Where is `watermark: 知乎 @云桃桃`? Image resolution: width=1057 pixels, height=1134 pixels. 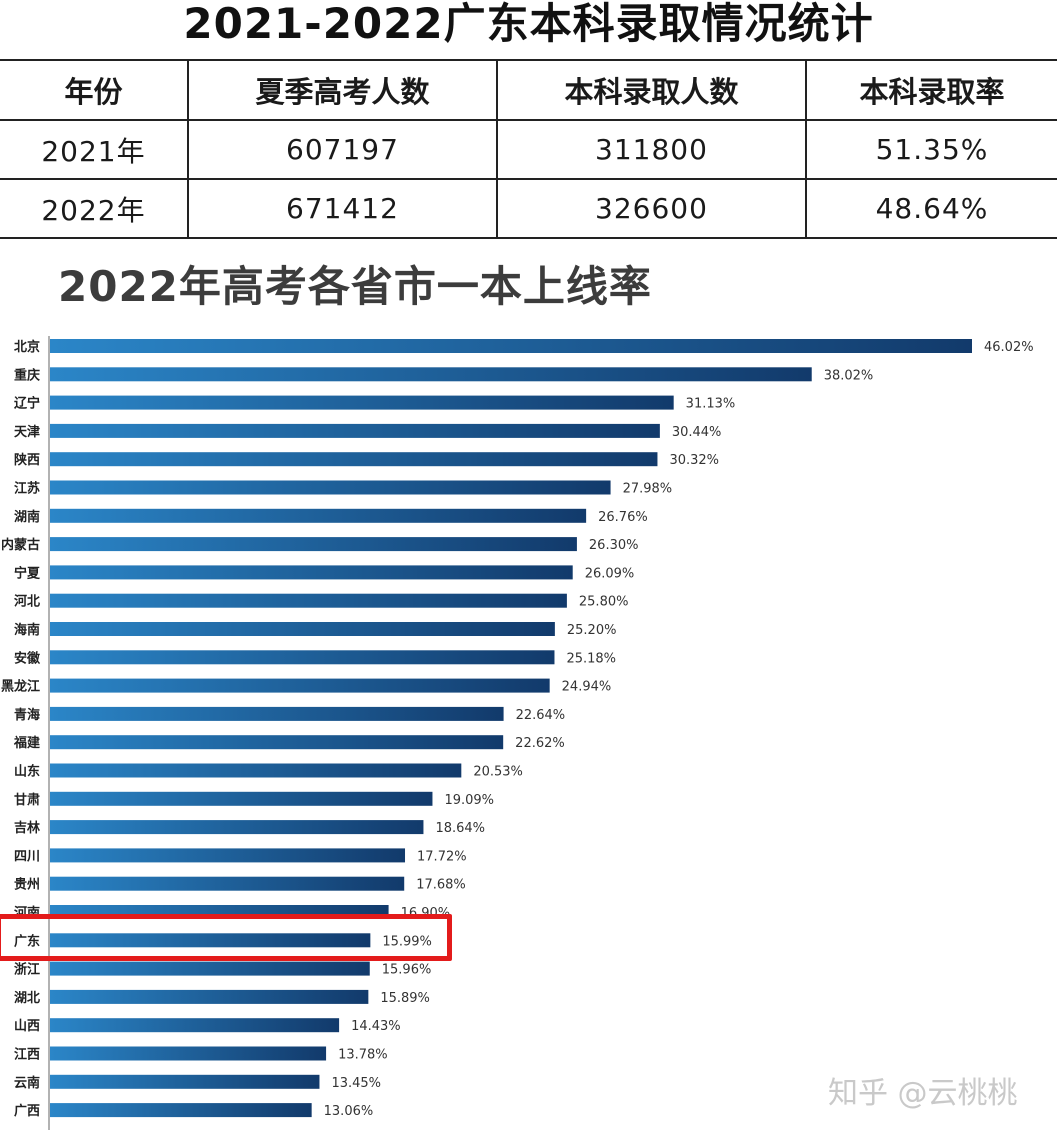 watermark: 知乎 @云桃桃 is located at coordinates (923, 1093).